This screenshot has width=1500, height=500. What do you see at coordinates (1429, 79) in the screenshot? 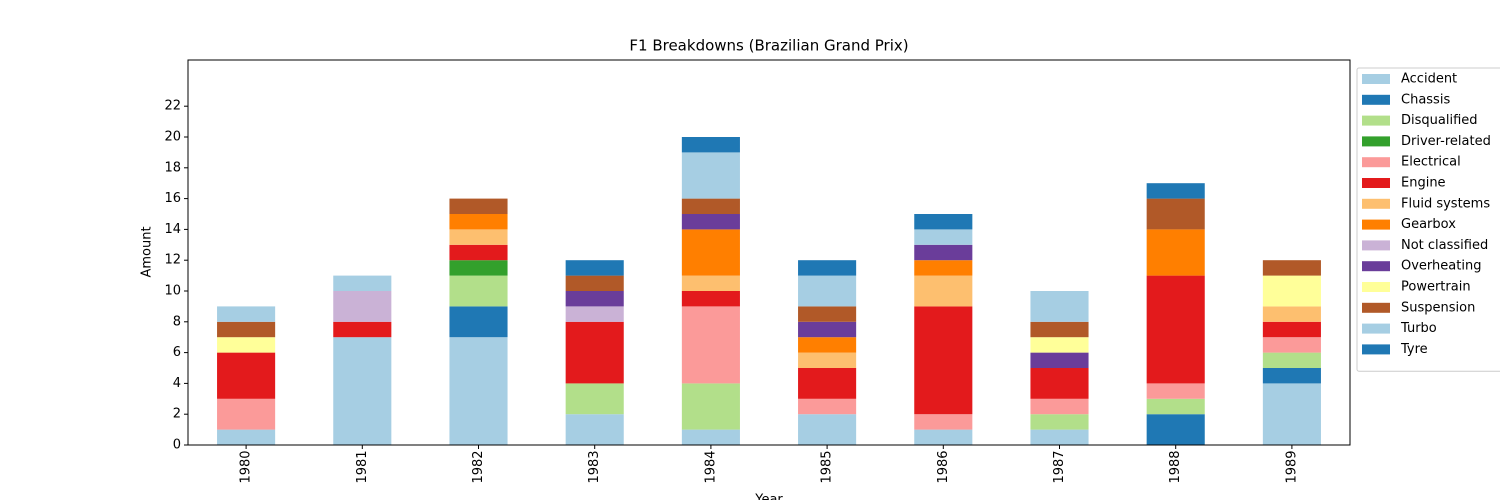
I see `legend-label: Accident` at bounding box center [1429, 79].